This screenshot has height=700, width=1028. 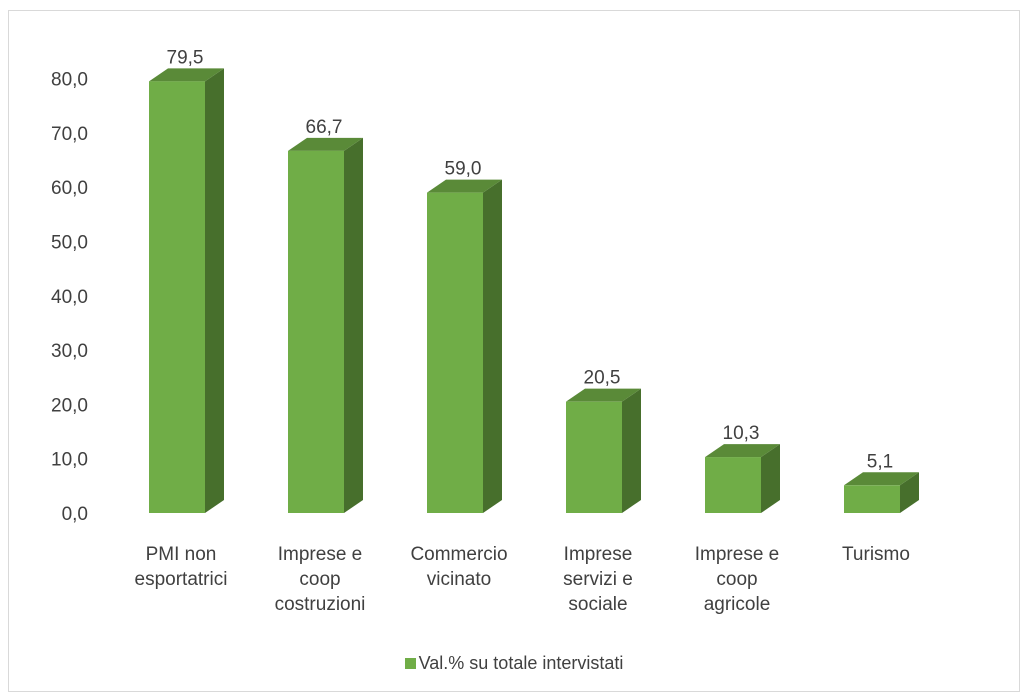 I want to click on data-label: 5,1, so click(x=880, y=461).